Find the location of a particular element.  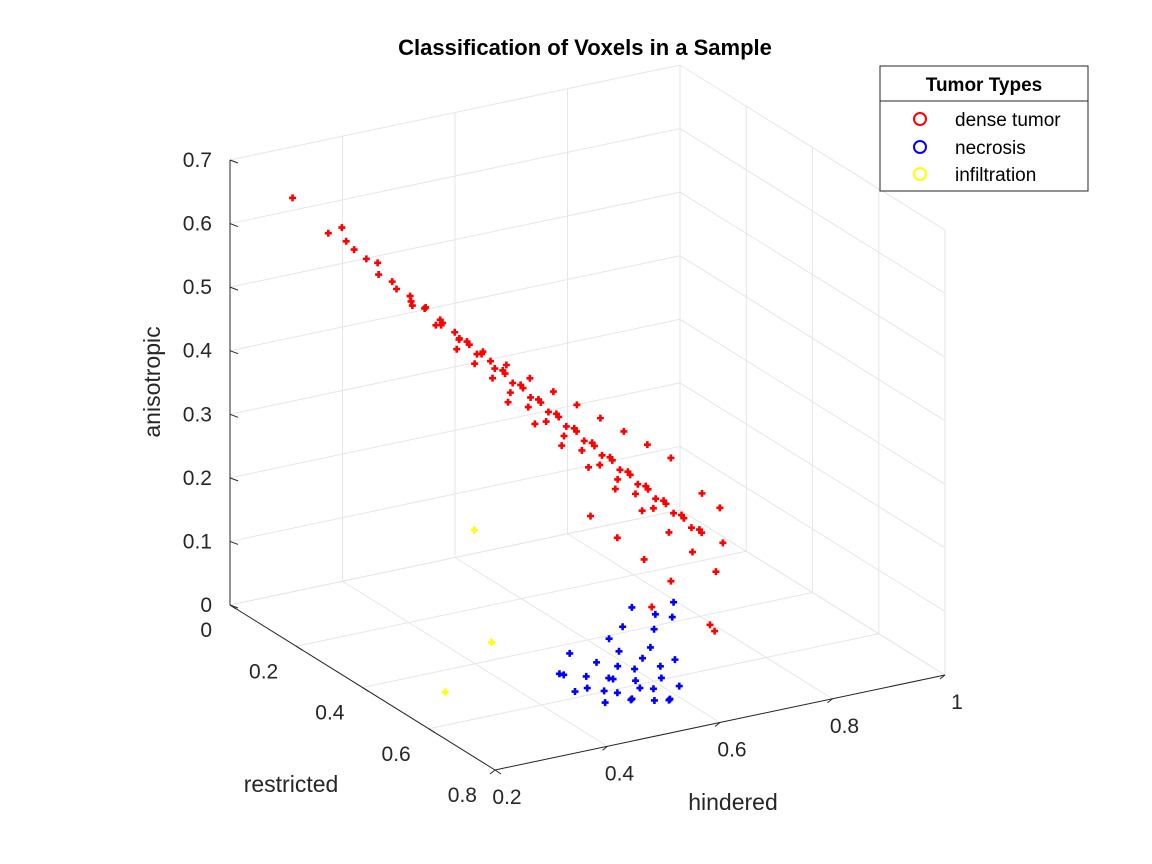

x-tick-label: 0.2 is located at coordinates (506, 797).